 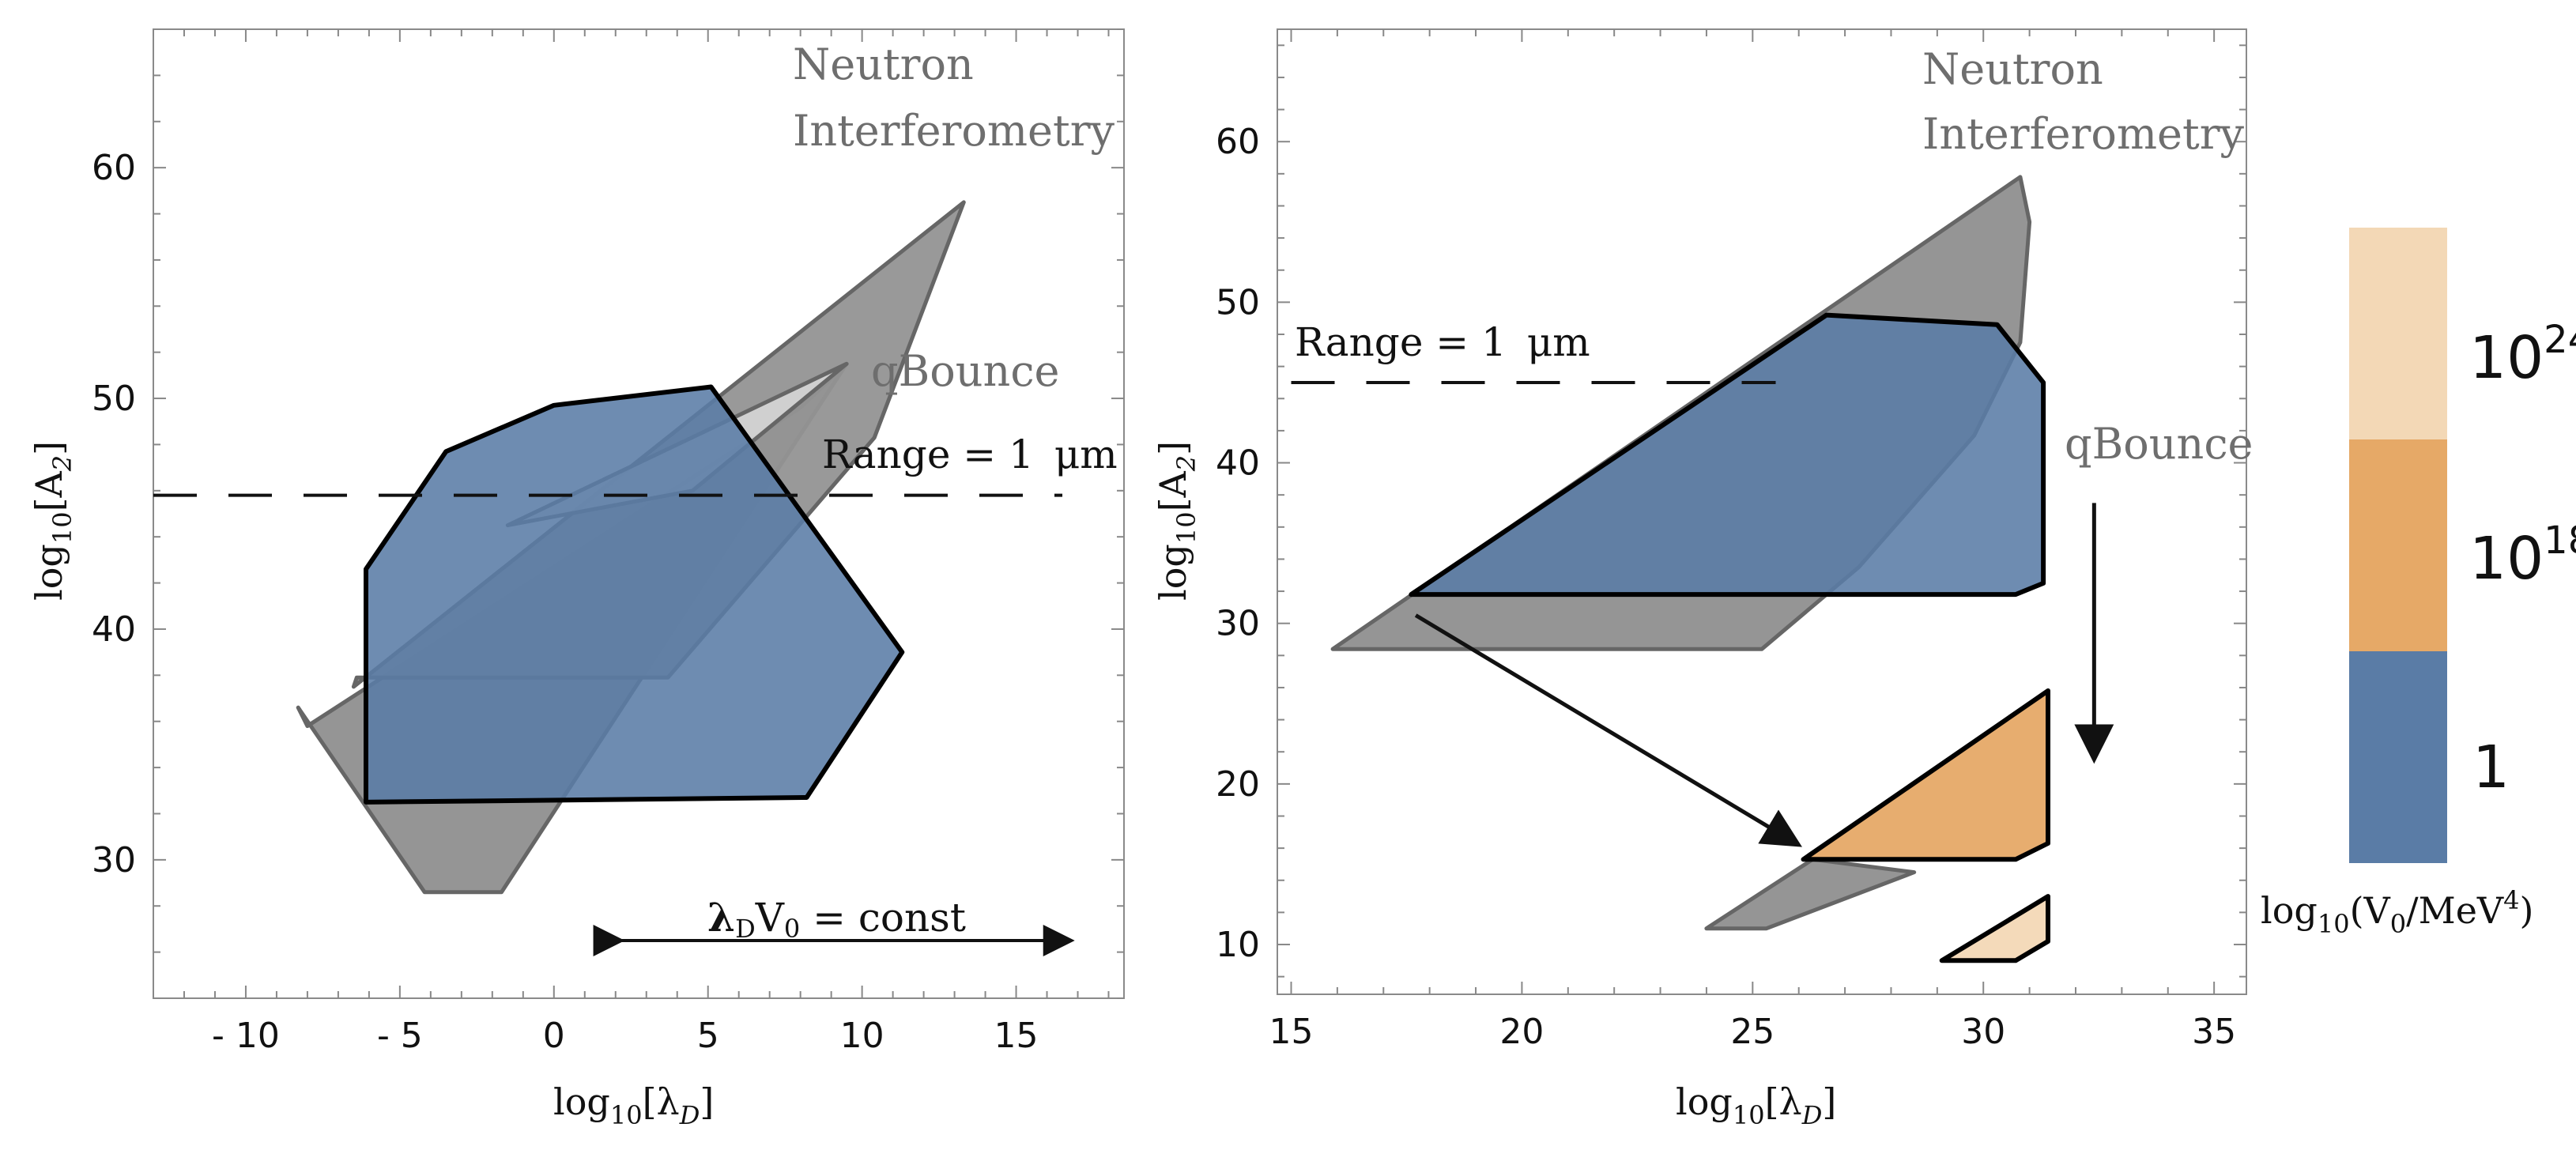 What do you see at coordinates (2522, 555) in the screenshot?
I see `legend-label-18: 1018` at bounding box center [2522, 555].